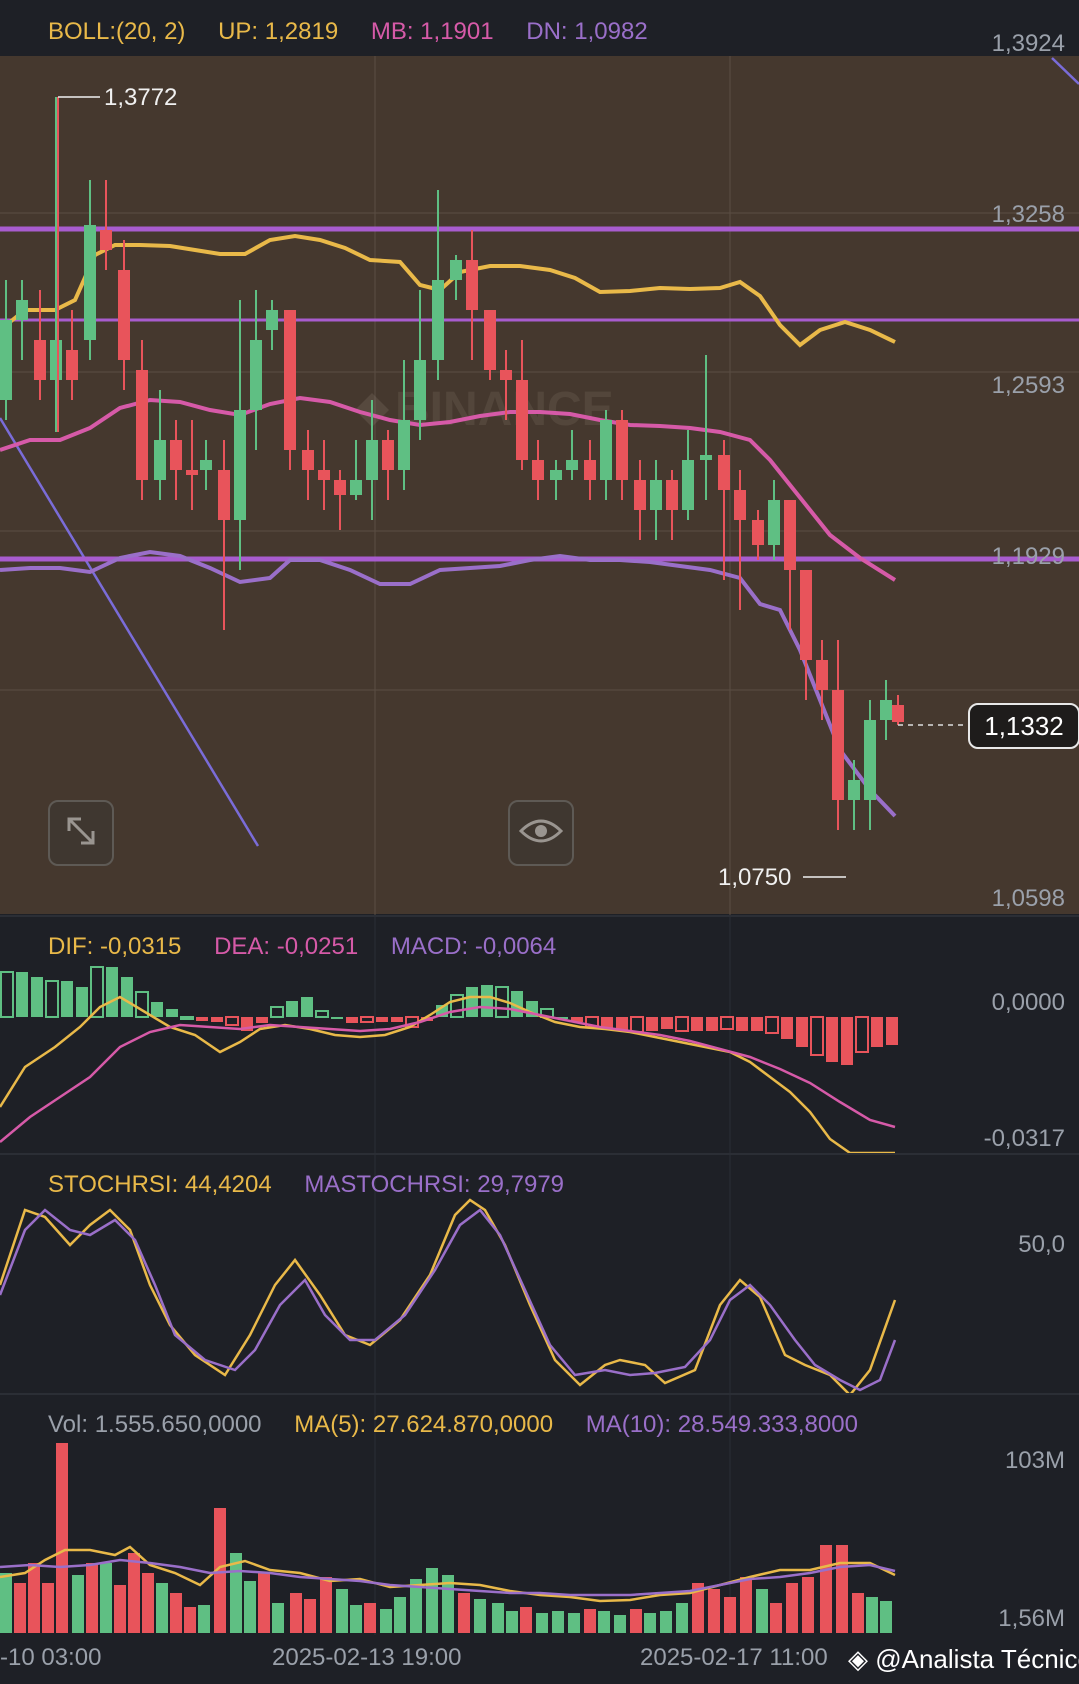  Describe the element at coordinates (541, 833) in the screenshot. I see `visibility-toggle-button` at that location.